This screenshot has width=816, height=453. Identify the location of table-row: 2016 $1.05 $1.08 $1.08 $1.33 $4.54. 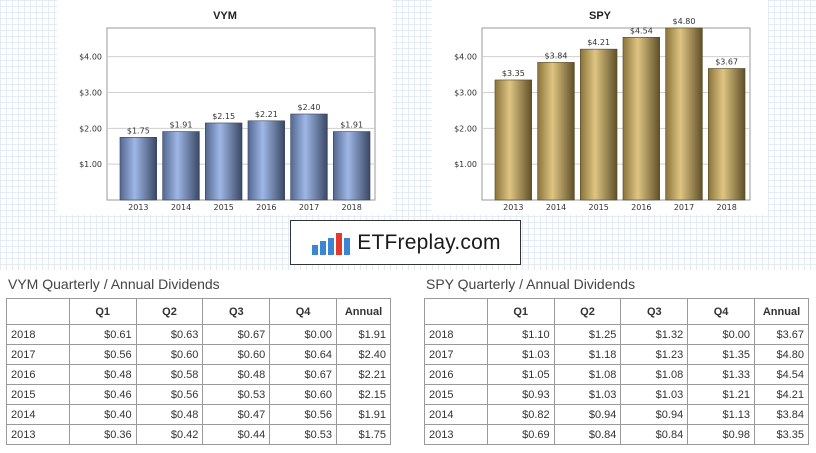
(616, 374).